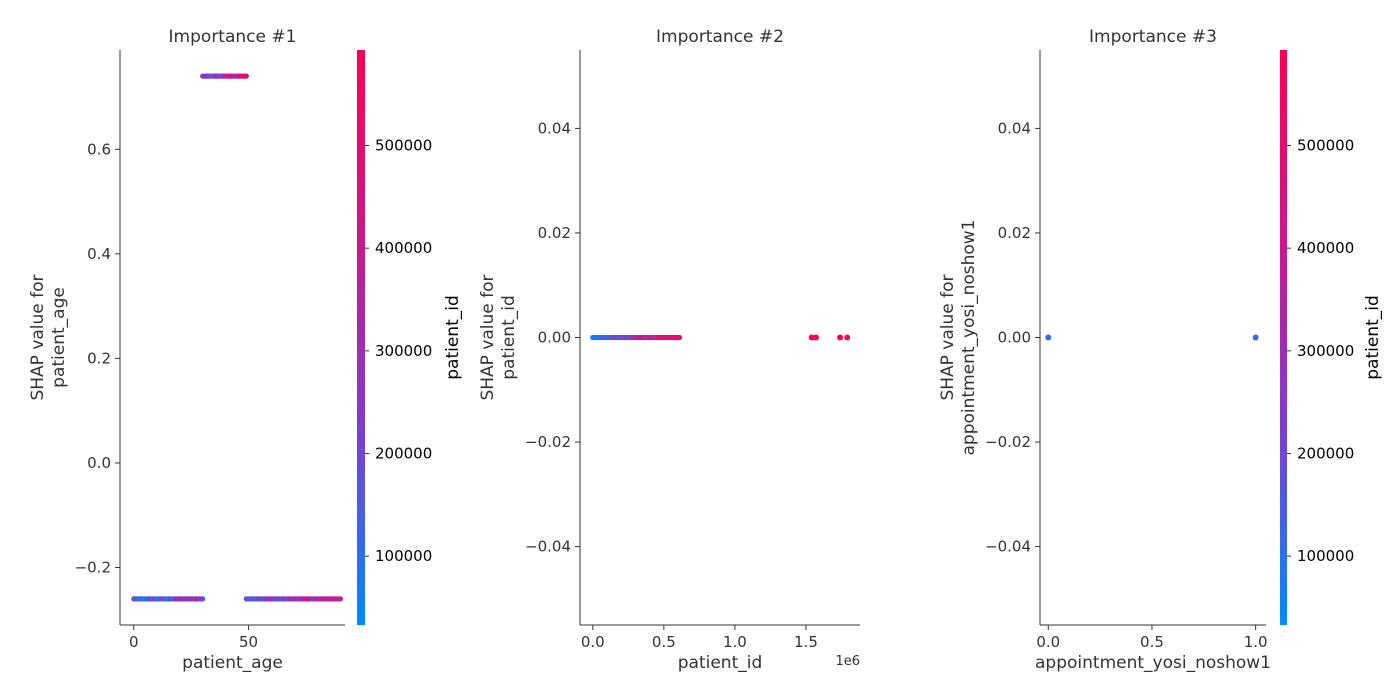  I want to click on x-offset-label: 1e6, so click(847, 661).